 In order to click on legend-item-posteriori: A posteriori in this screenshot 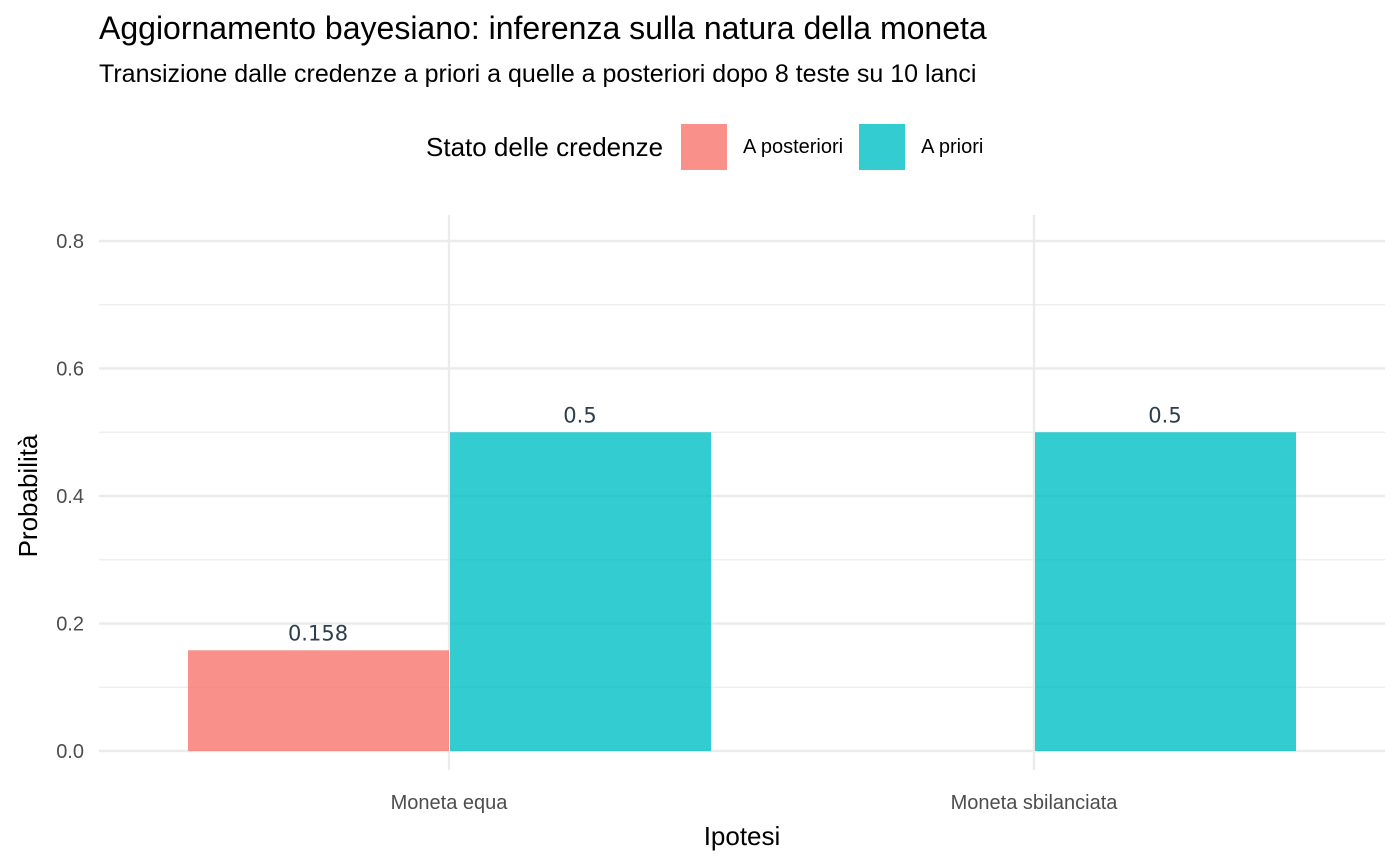, I will do `click(762, 147)`.